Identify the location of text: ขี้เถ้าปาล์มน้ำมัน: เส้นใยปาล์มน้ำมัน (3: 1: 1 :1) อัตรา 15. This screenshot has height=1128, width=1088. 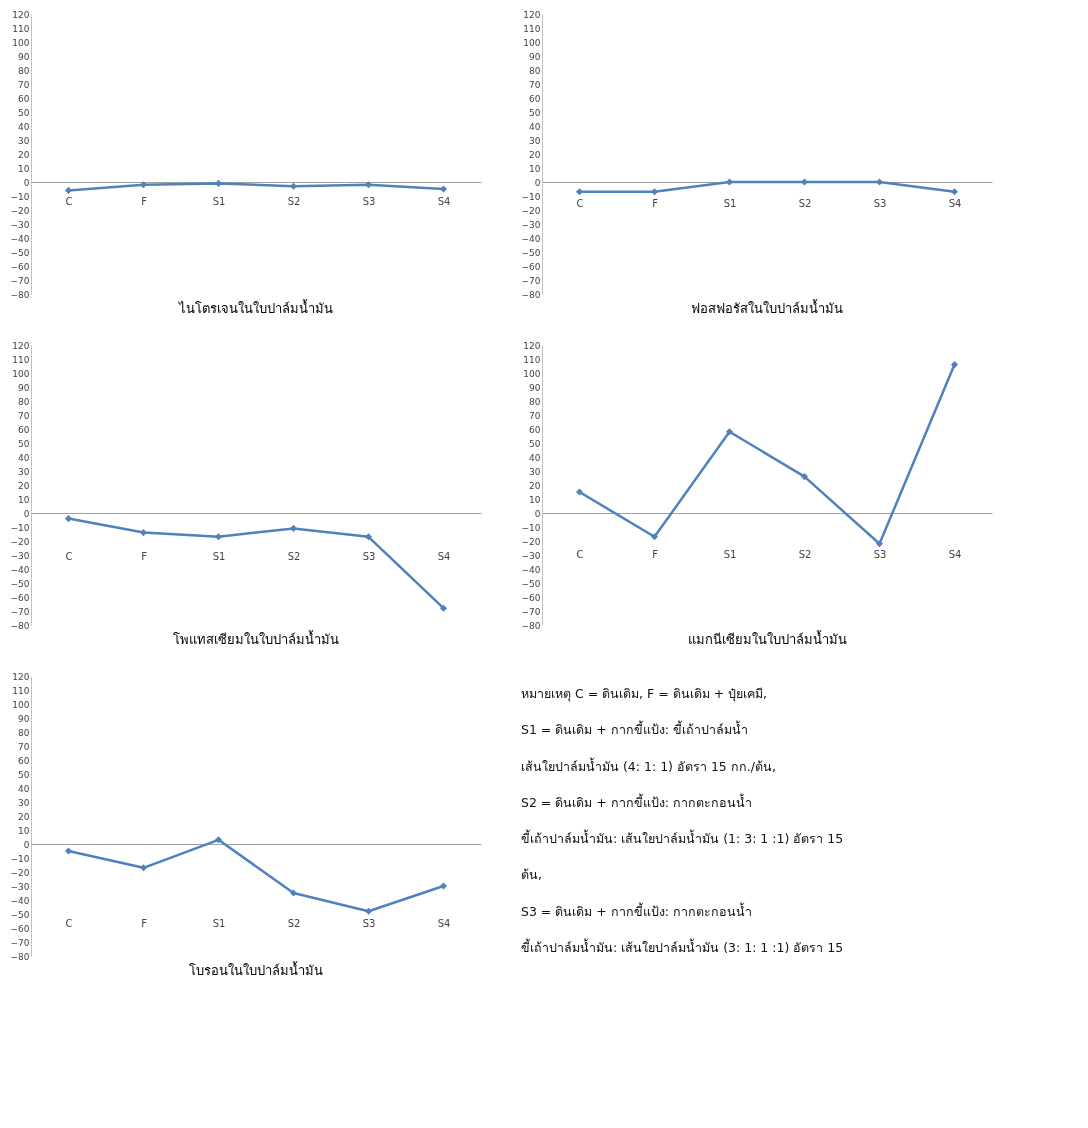
(682, 946).